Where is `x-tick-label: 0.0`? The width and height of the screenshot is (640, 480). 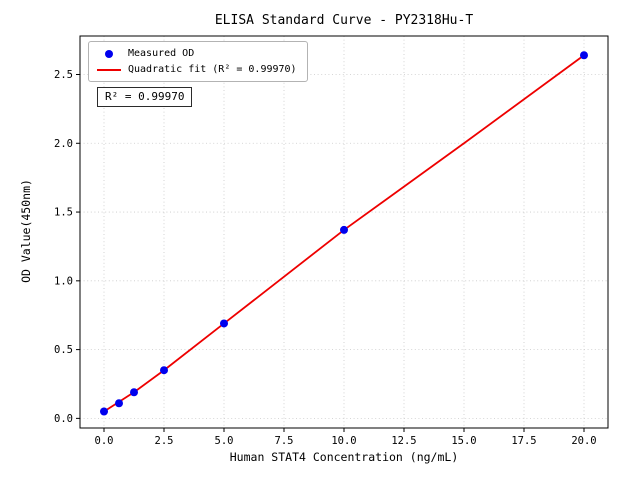
x-tick-label: 0.0 is located at coordinates (104, 441).